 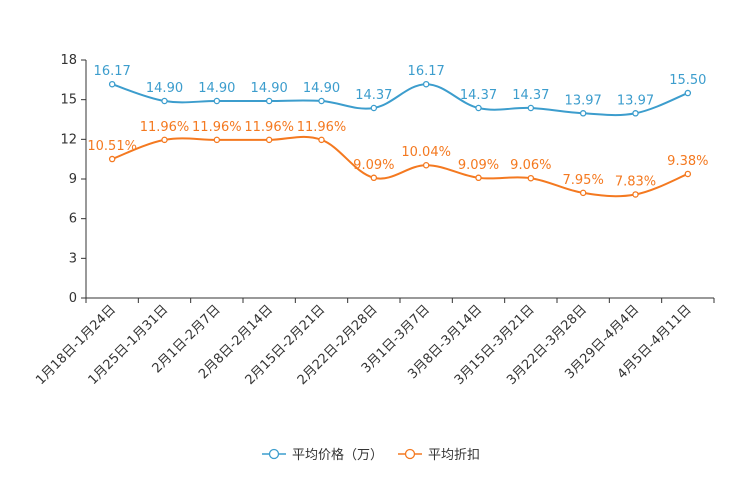 I want to click on y-tick-label: 0, so click(x=73, y=298).